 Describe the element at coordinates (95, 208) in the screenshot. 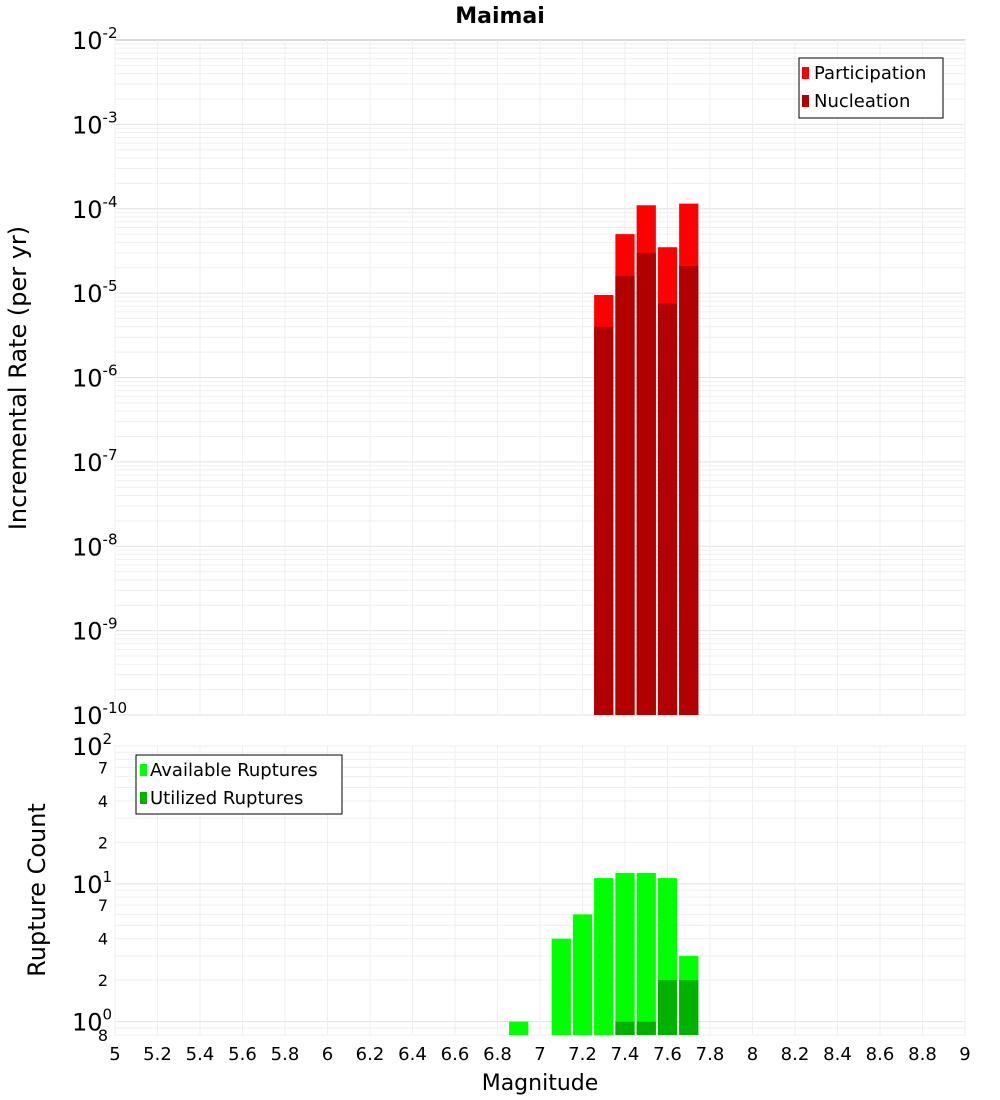

I see `y-tick-label: 10⁻⁴` at that location.